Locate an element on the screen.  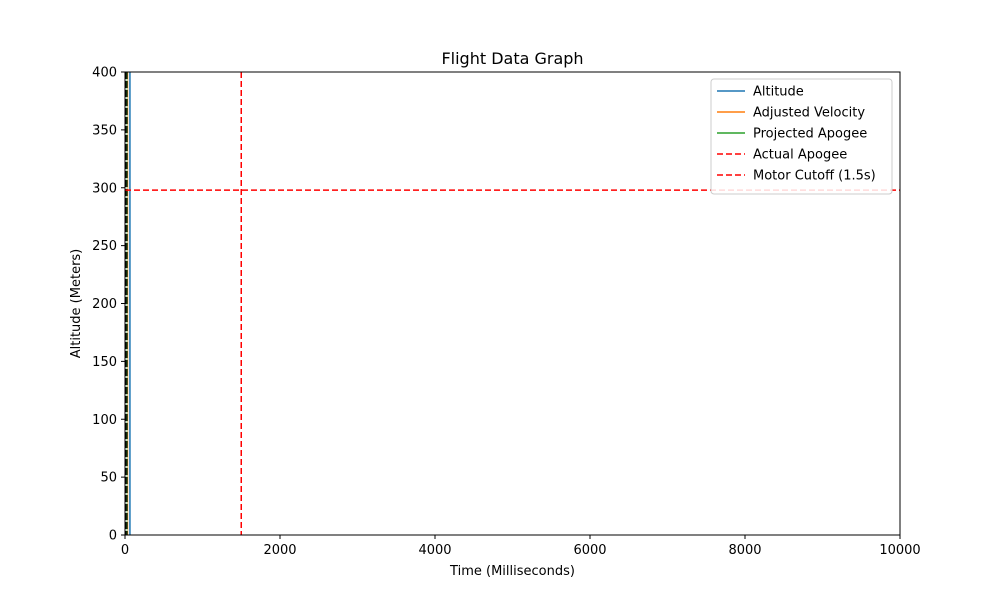
y-tick-label: 0 is located at coordinates (113, 536).